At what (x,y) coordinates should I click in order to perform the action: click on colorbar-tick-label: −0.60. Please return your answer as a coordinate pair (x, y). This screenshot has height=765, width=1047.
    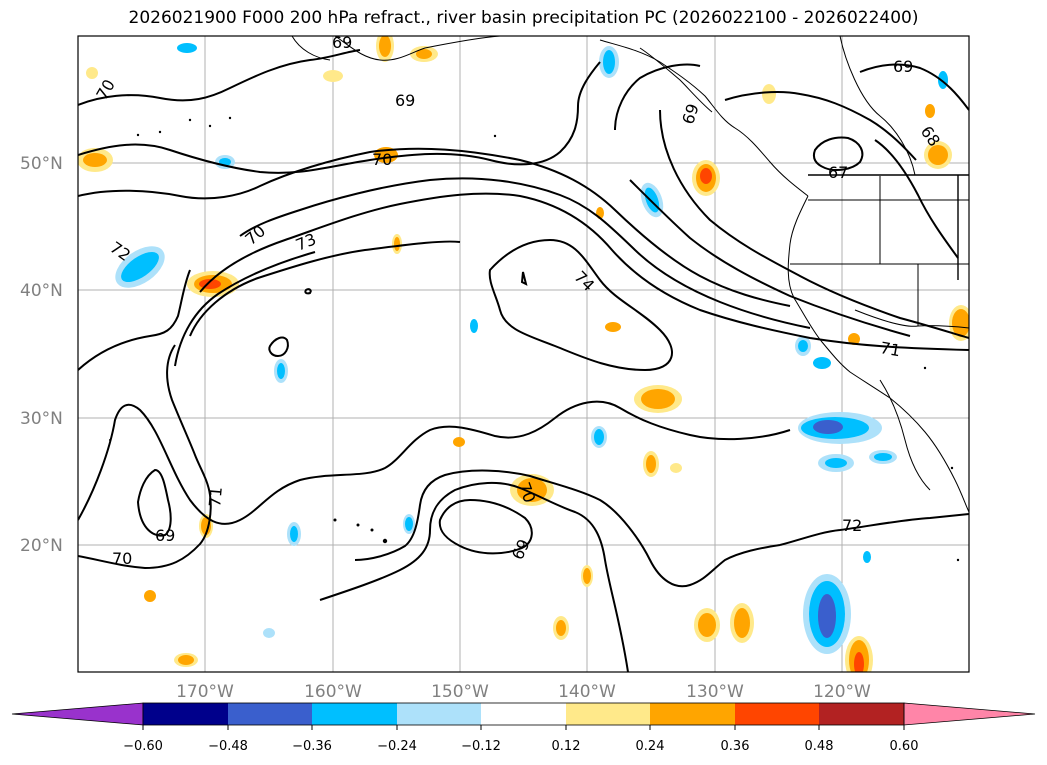
    Looking at the image, I should click on (143, 746).